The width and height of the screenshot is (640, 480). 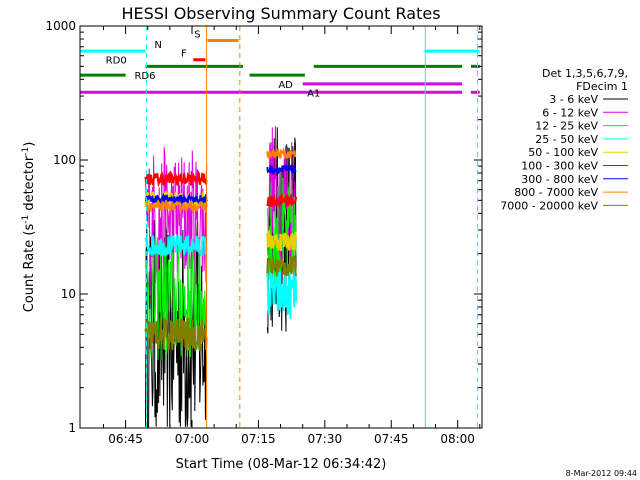 I want to click on legend-header: Det 1,3,5,6,7,9,, so click(x=585, y=73).